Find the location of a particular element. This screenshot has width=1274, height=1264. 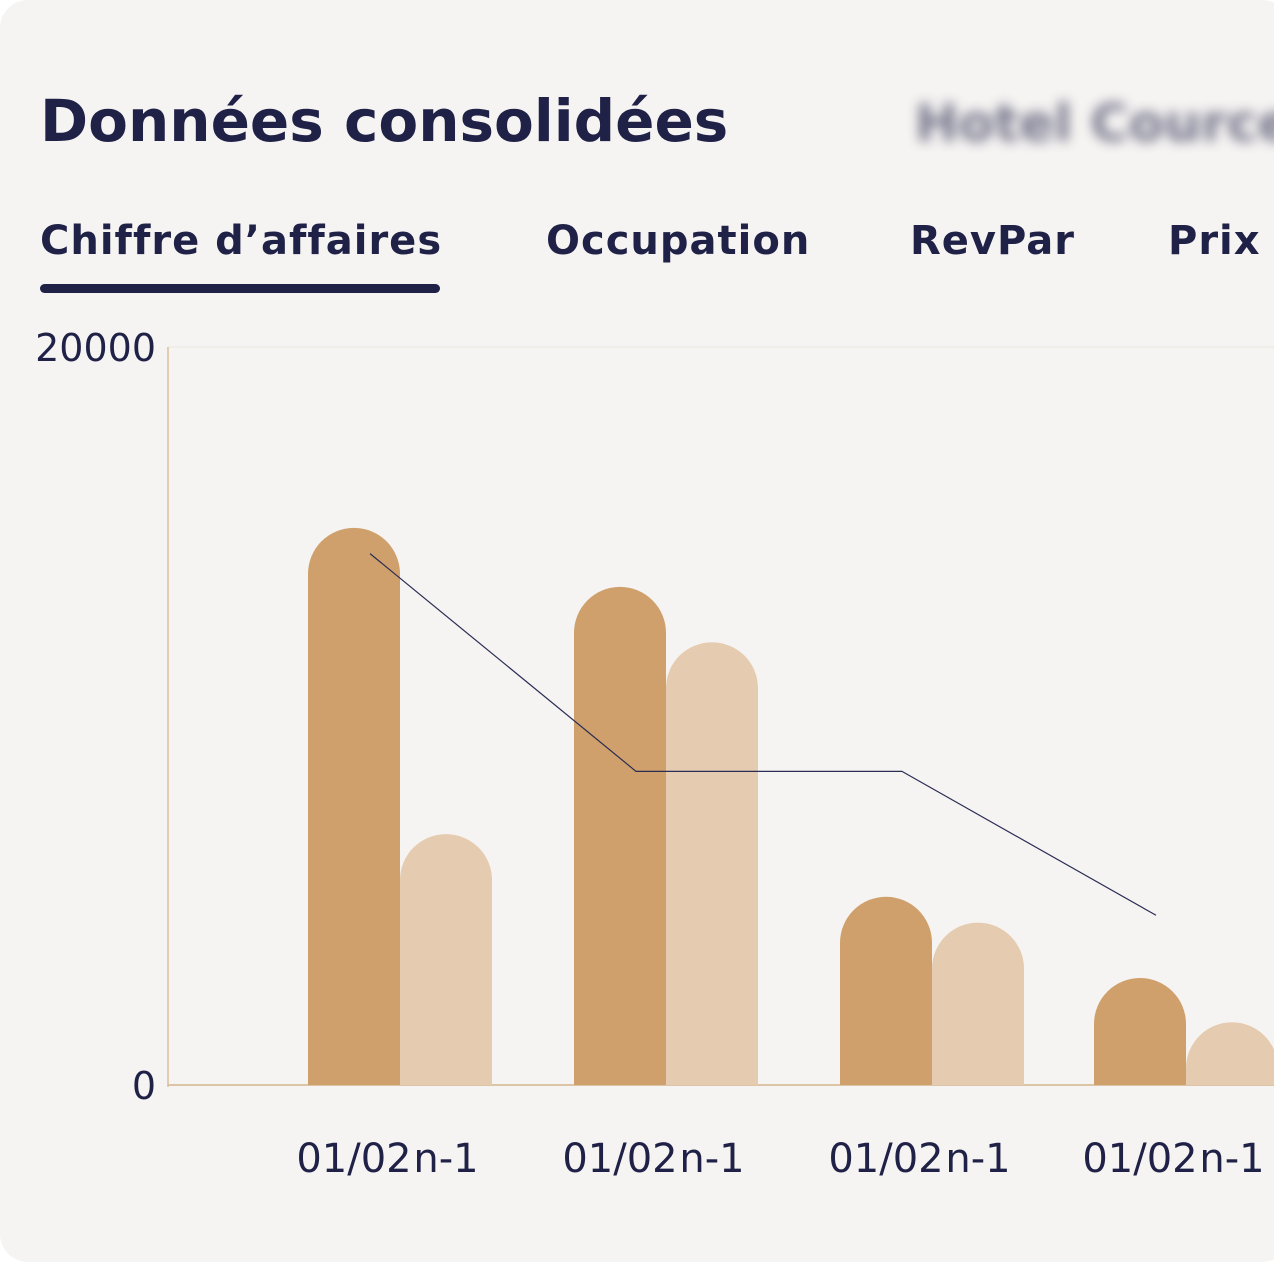

tab: RevPar is located at coordinates (992, 241).